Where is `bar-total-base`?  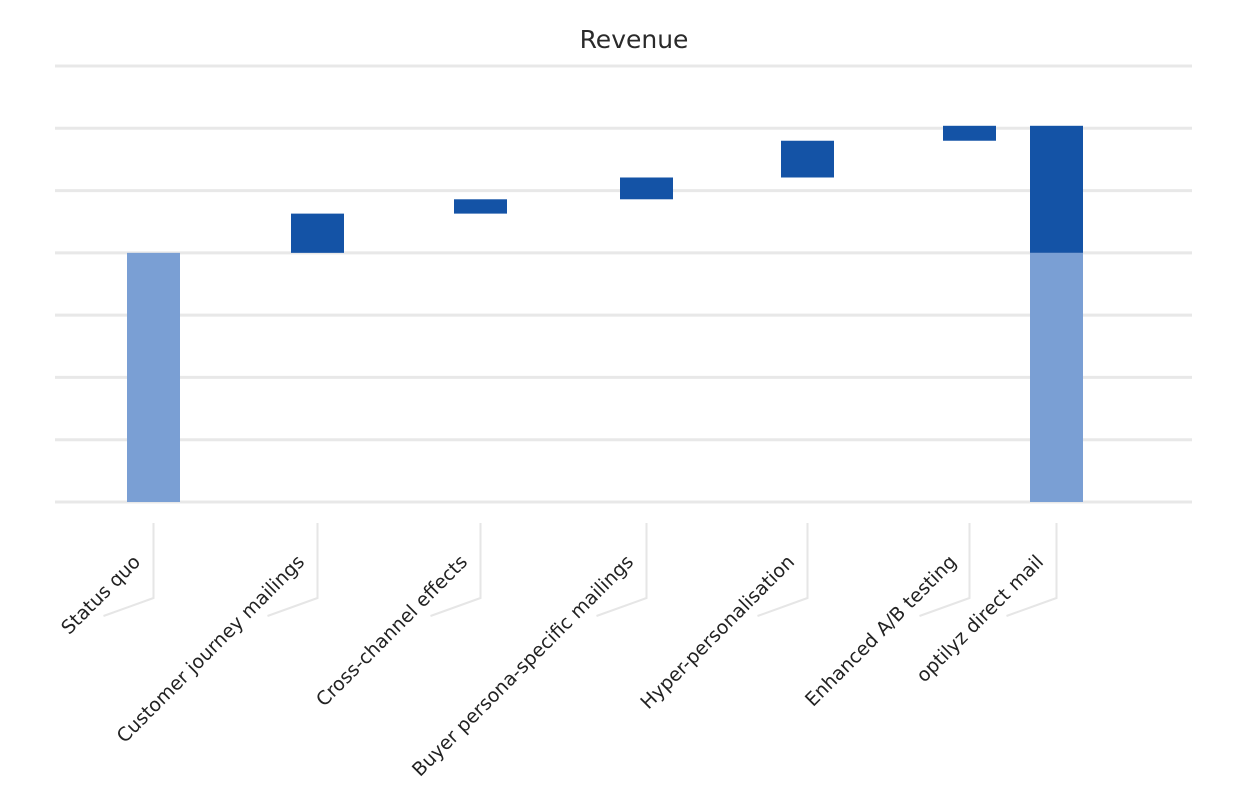 bar-total-base is located at coordinates (1056, 377).